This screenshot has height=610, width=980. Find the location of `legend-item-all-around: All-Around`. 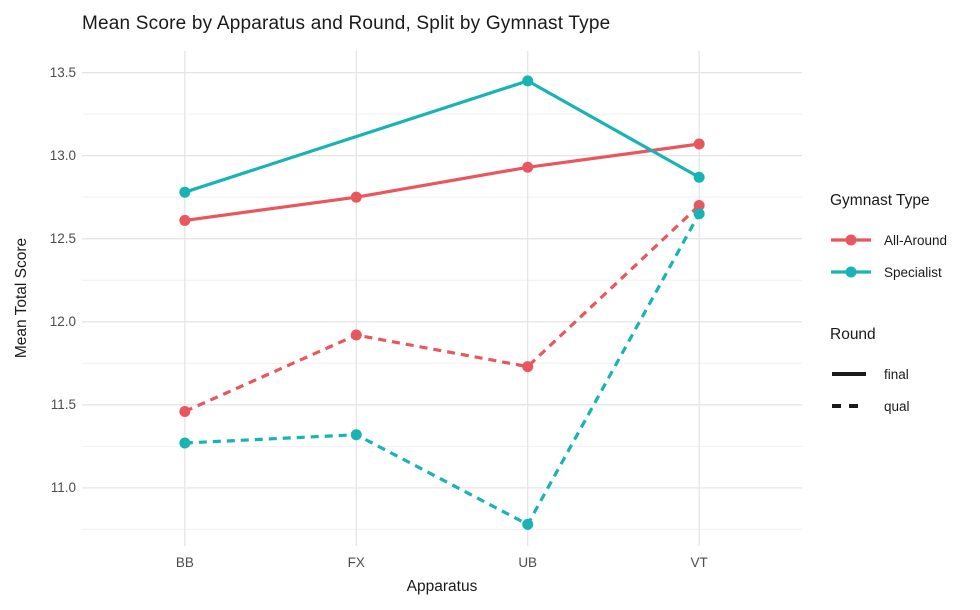

legend-item-all-around: All-Around is located at coordinates (905, 240).